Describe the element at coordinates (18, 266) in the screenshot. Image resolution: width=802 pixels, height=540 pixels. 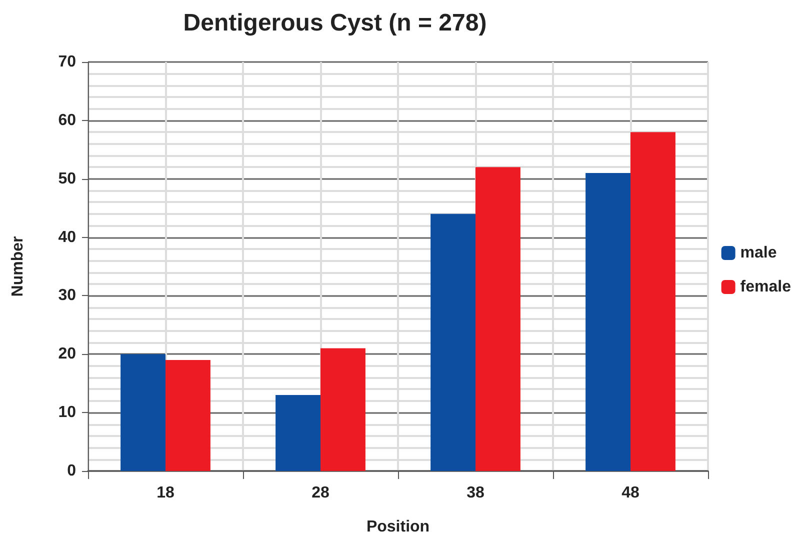
I see `y-axis-title: Number` at that location.